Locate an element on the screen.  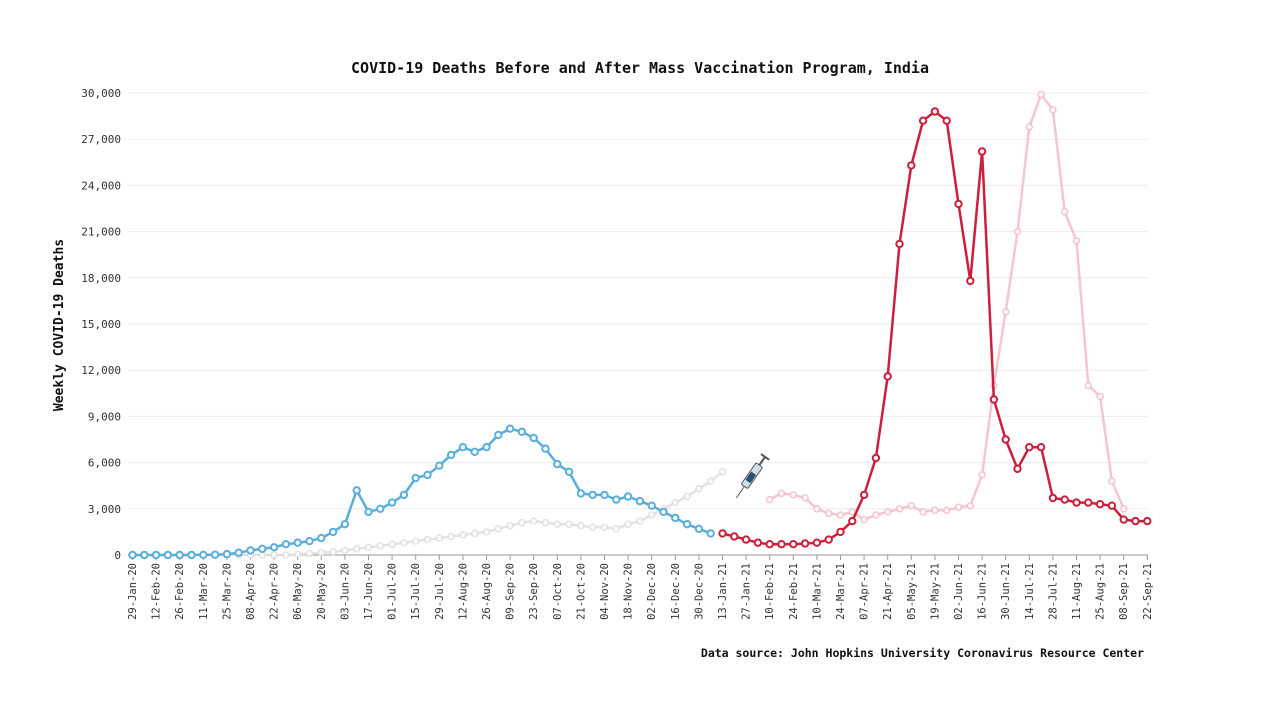
x-tick-label: 24-Feb-21 is located at coordinates (794, 591).